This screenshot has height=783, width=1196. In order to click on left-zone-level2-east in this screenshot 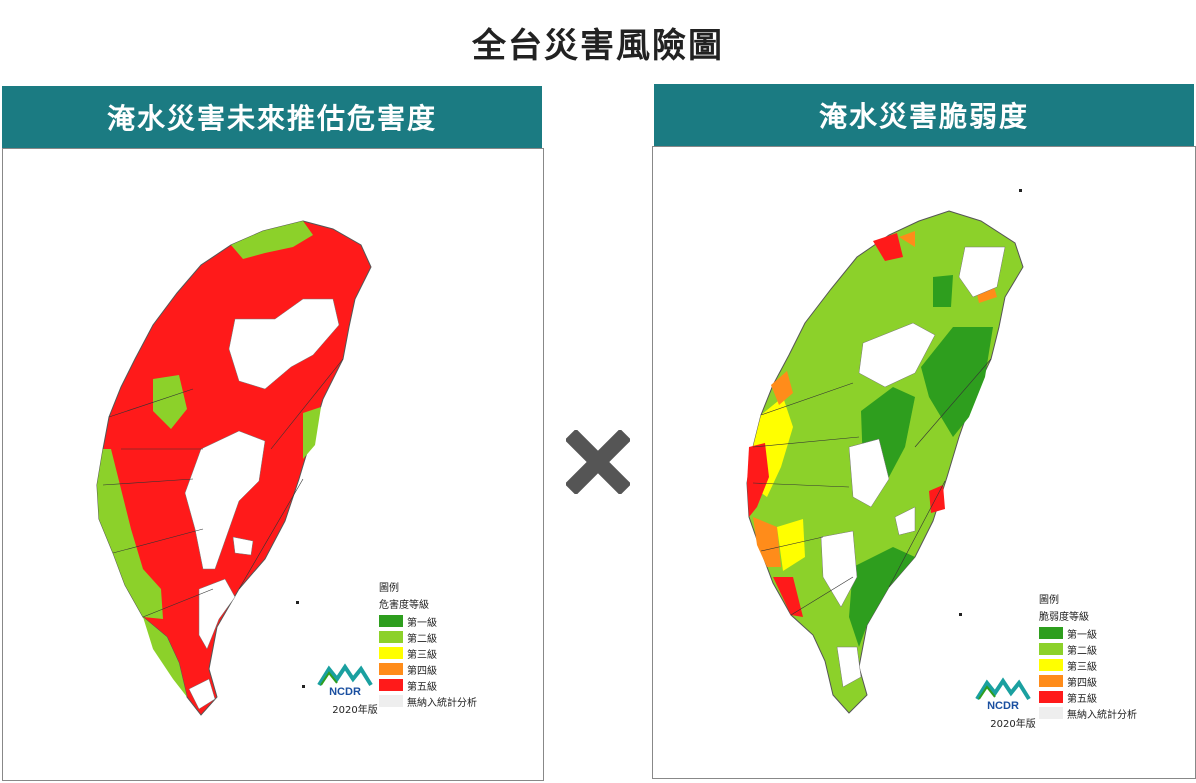, I will do `click(312, 433)`.